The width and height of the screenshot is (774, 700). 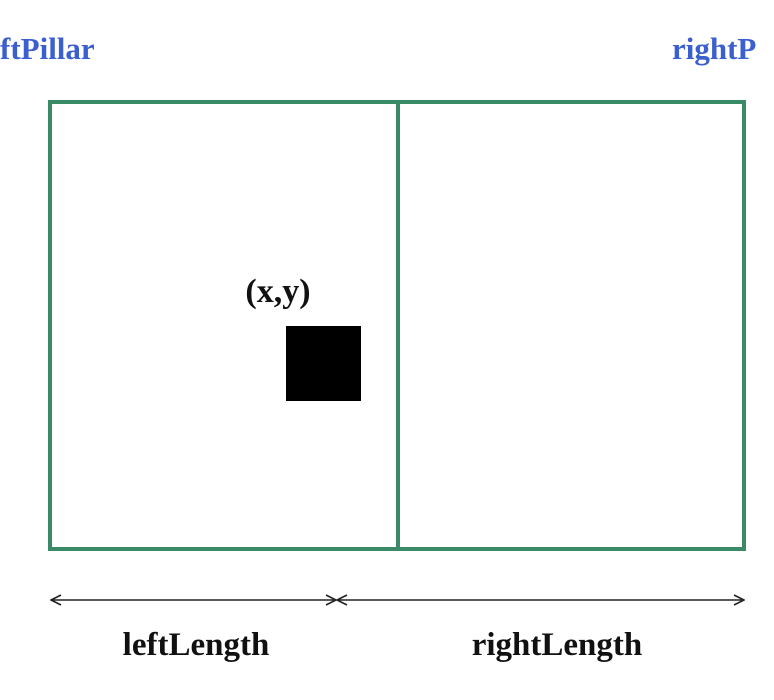 I want to click on point-label: (x,y), so click(x=277, y=291).